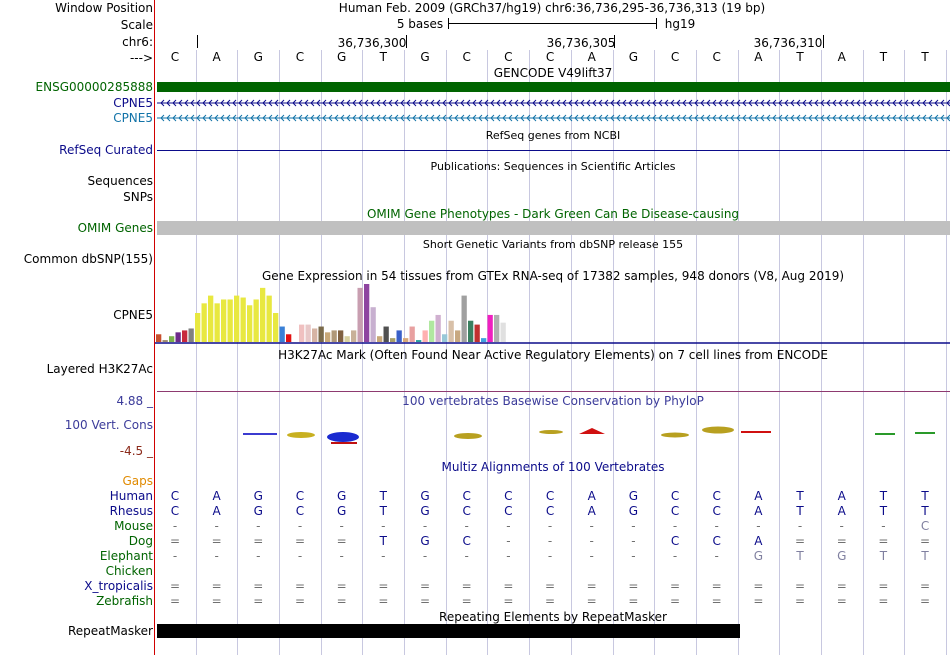 Image resolution: width=950 pixels, height=655 pixels. I want to click on gtex-bar-chart, so click(552, 314).